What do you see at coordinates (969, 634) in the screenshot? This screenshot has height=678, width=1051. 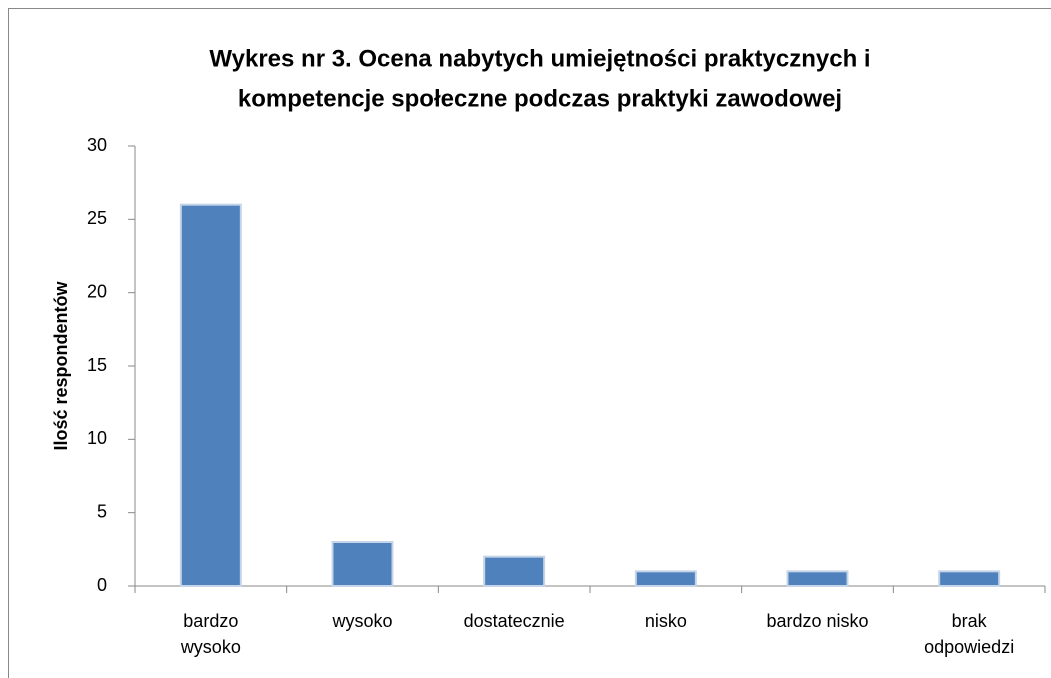 I see `x-tick-label: brak odpowiedzi` at bounding box center [969, 634].